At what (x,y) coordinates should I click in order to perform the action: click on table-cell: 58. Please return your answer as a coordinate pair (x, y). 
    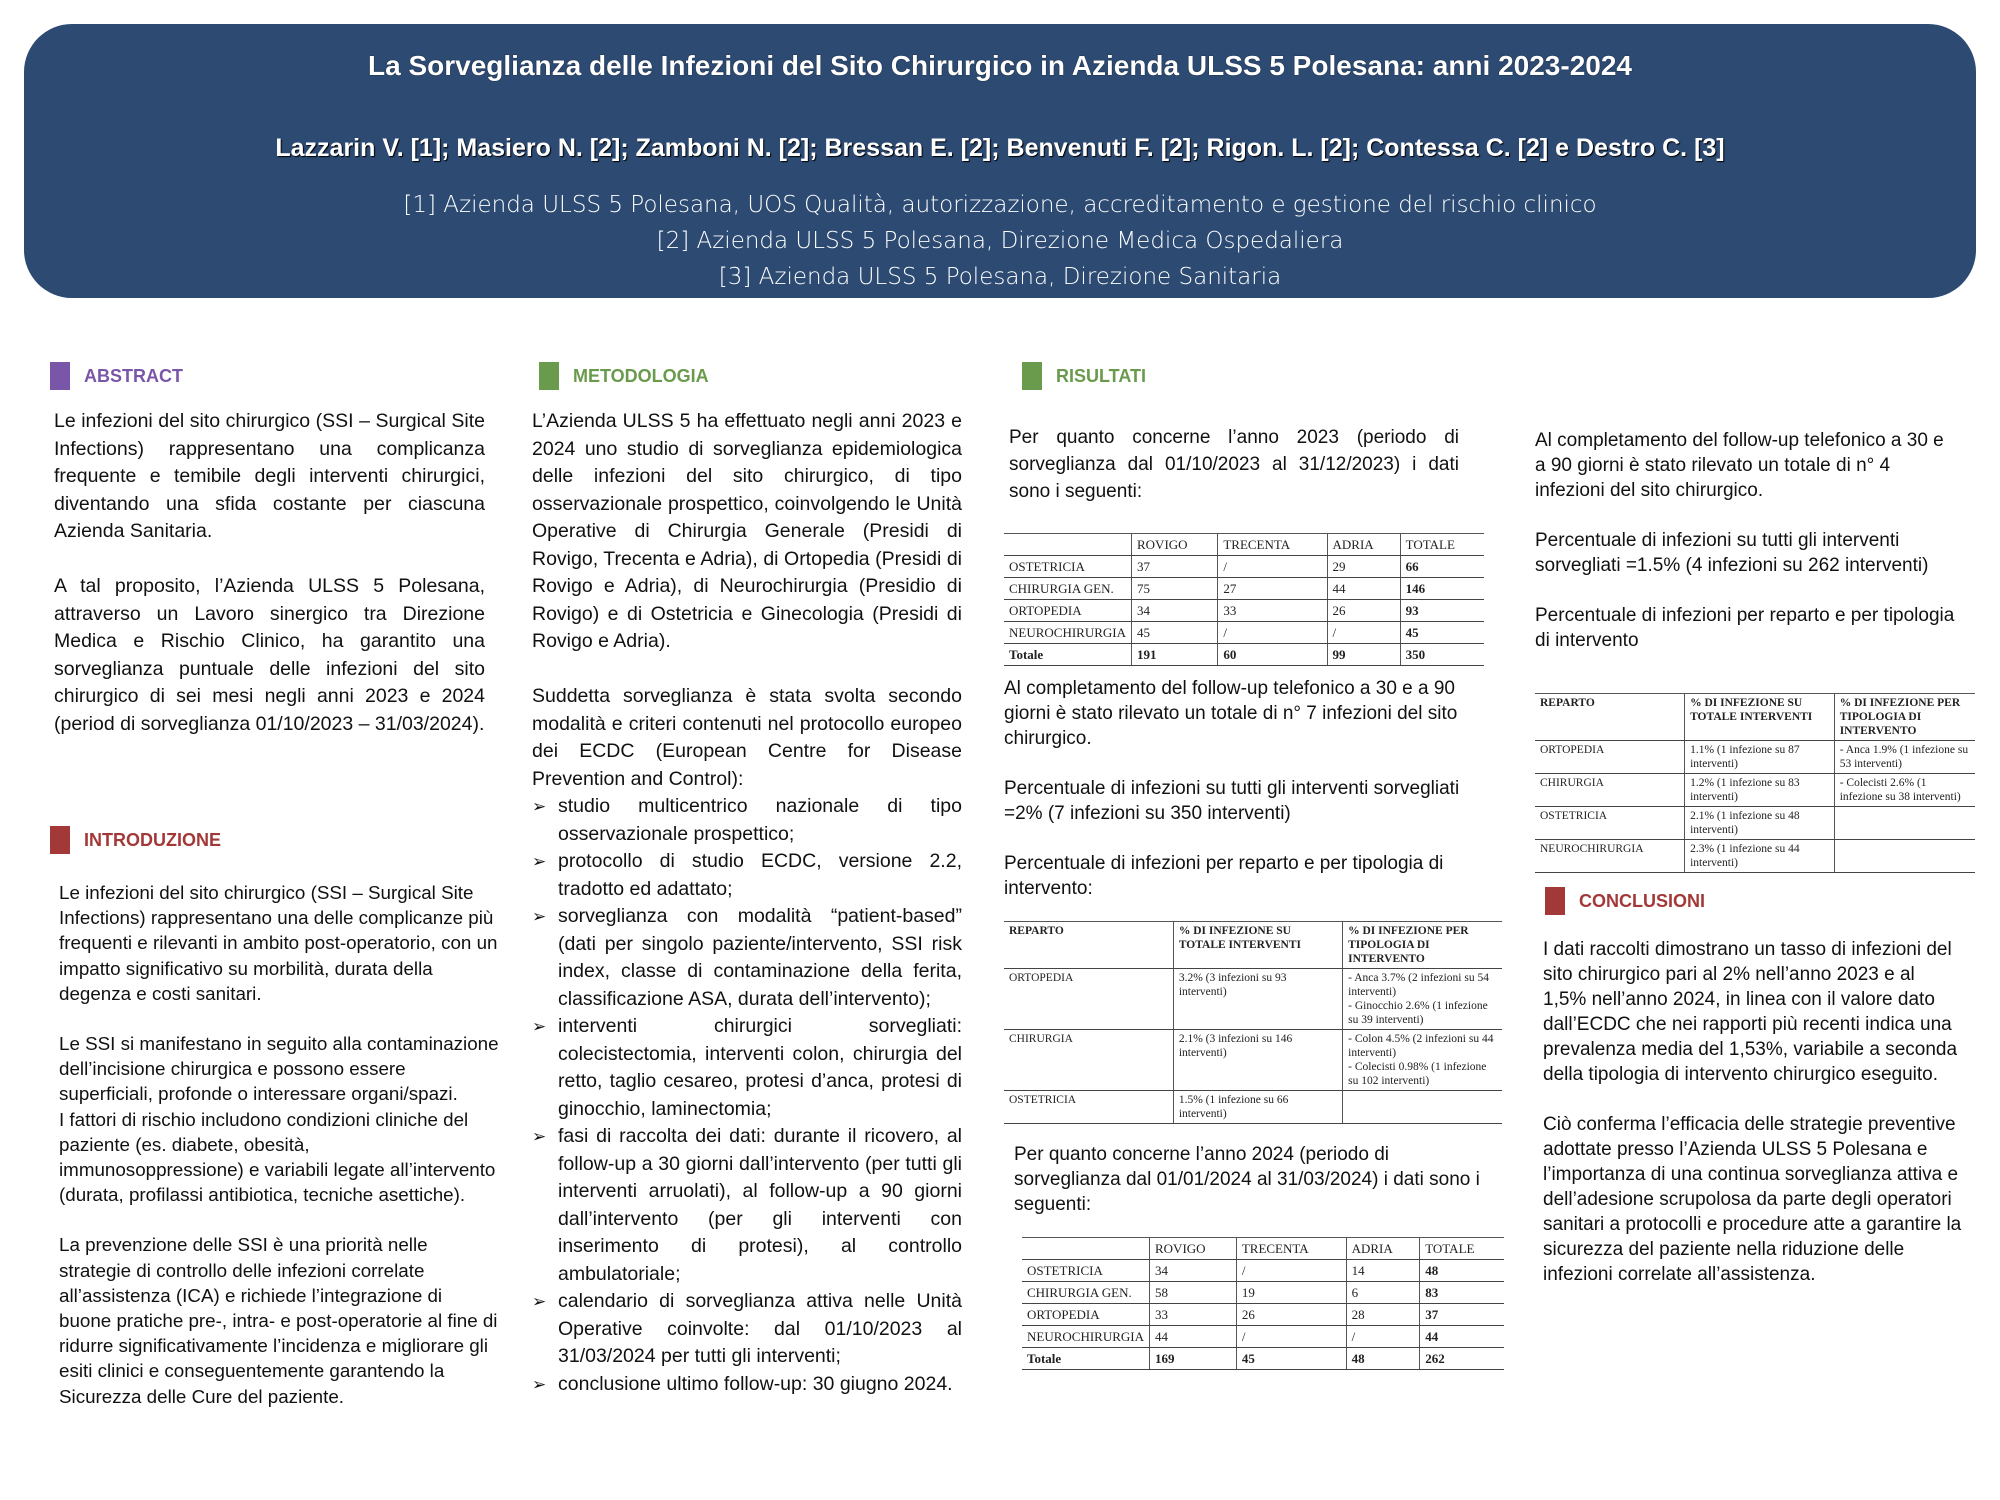
    Looking at the image, I should click on (1193, 1292).